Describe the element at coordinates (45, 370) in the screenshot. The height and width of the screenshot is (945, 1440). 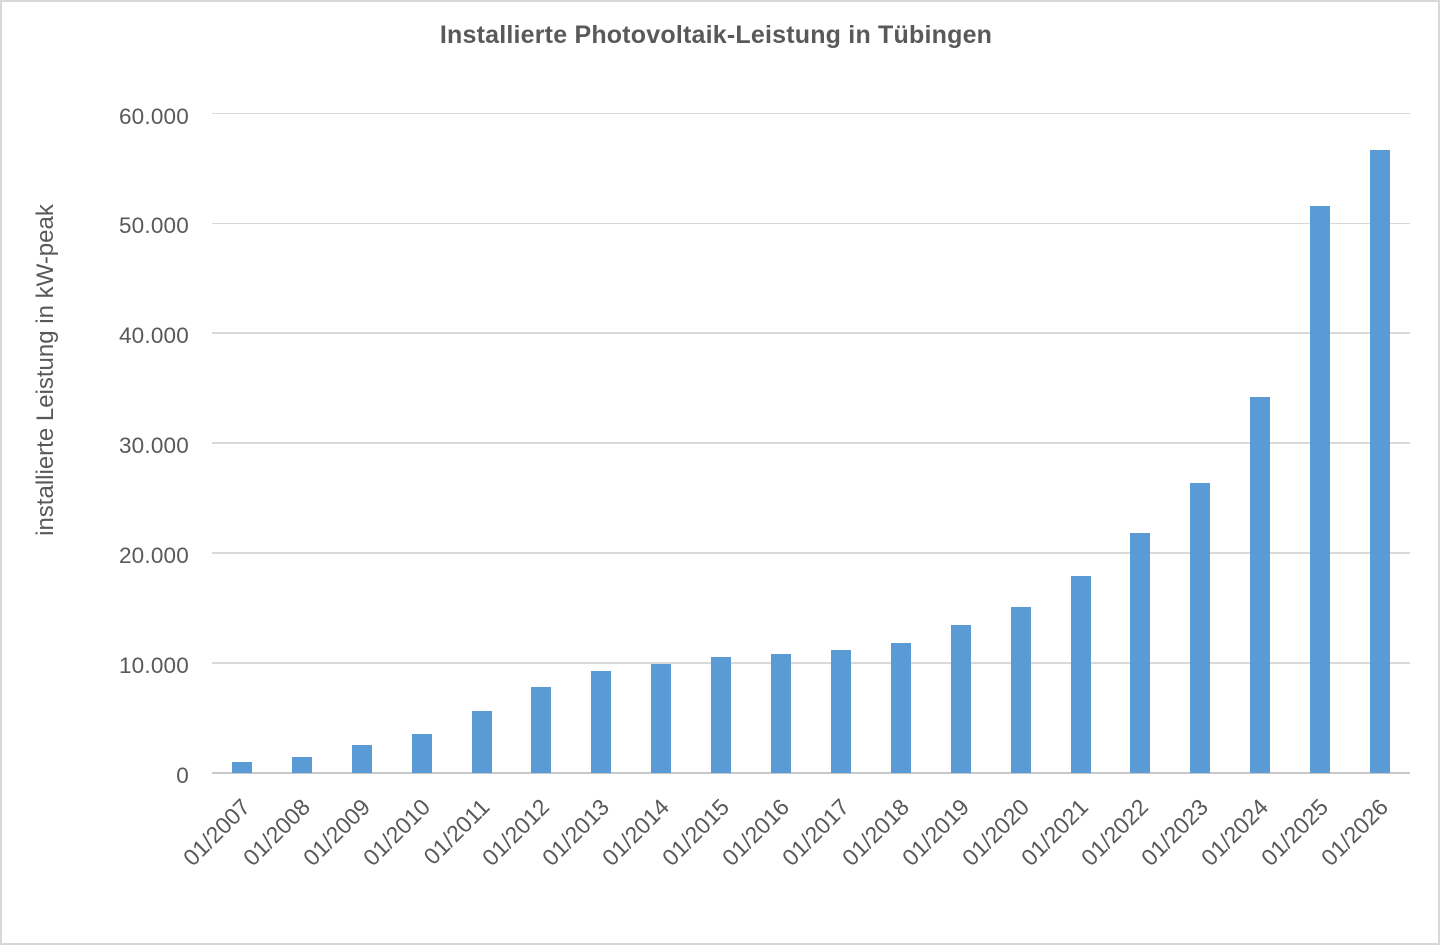
I see `y-axis-title: installierte Leistung in kW-peak` at that location.